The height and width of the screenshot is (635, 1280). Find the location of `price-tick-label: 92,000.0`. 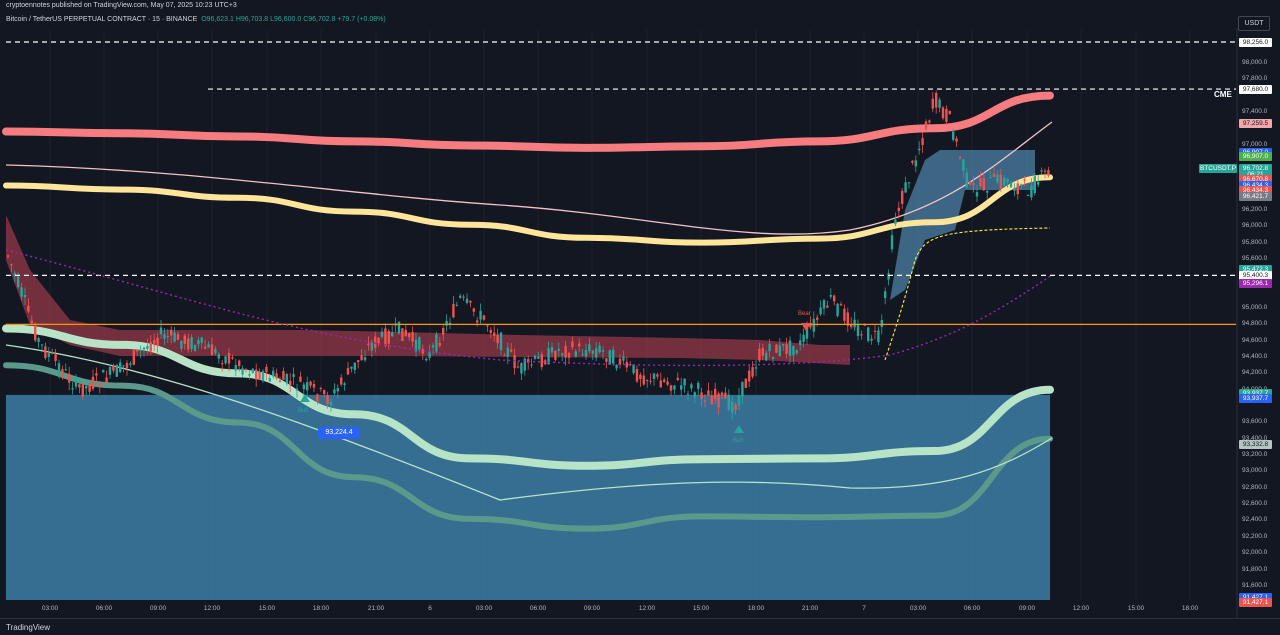

price-tick-label: 92,000.0 is located at coordinates (1255, 553).